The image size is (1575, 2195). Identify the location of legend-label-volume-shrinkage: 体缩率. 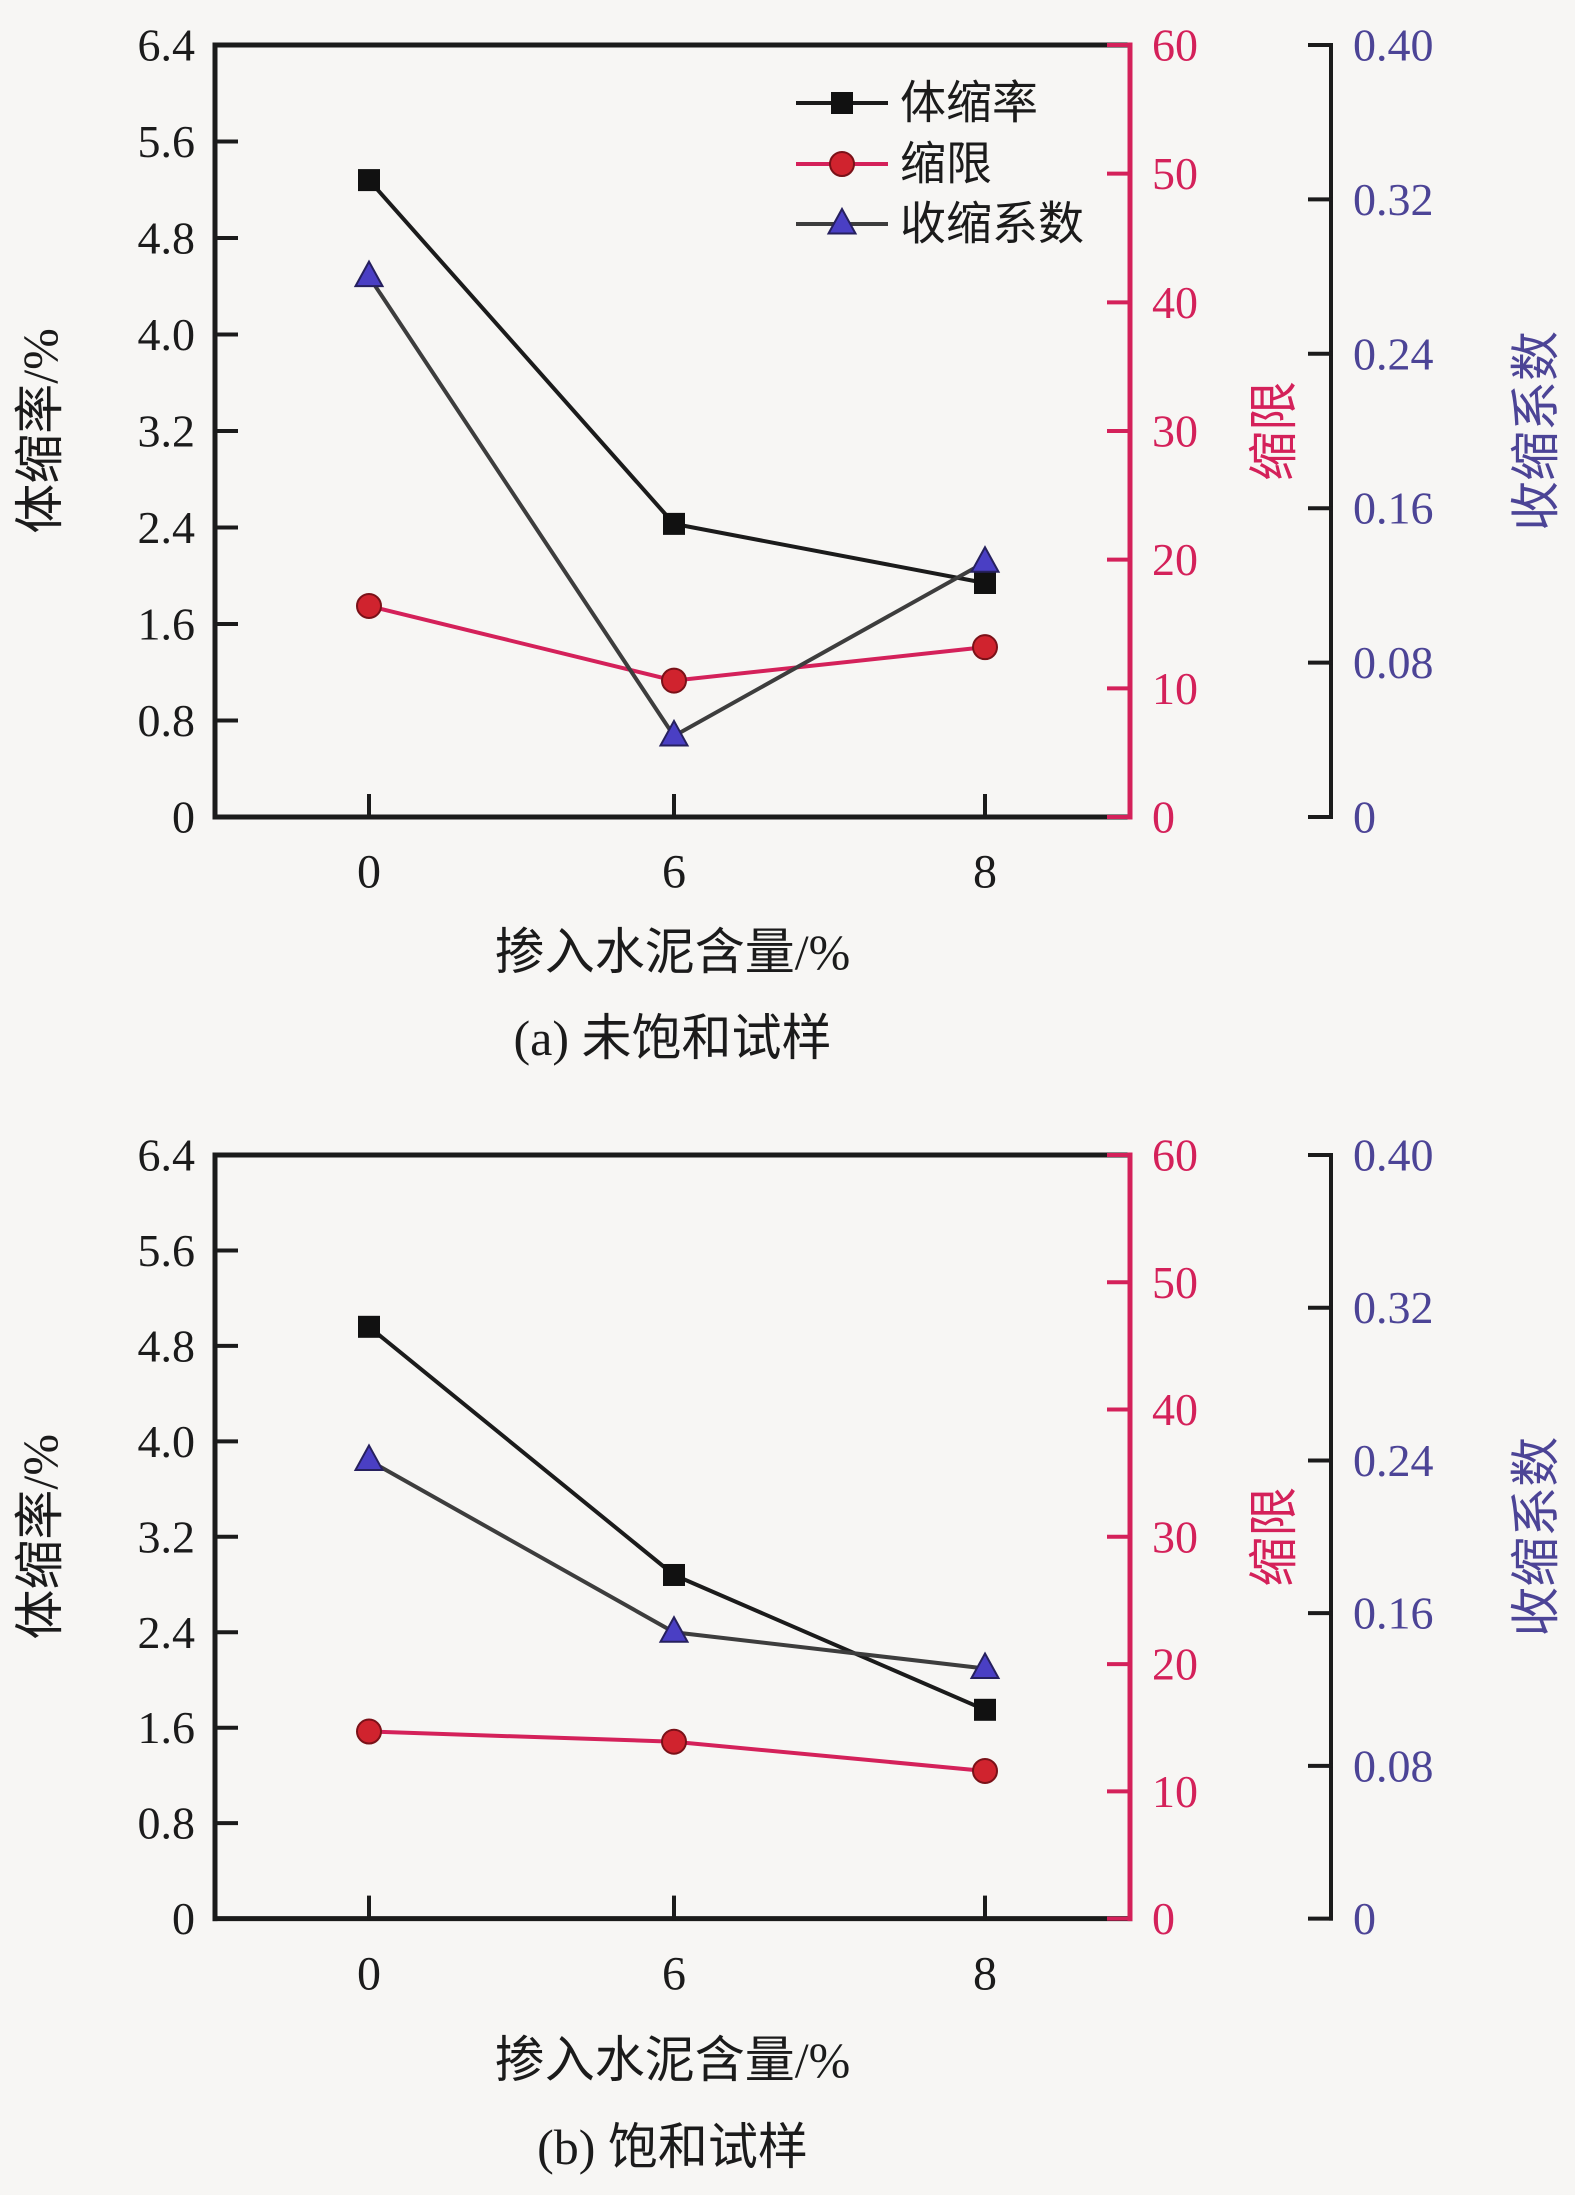
(969, 103).